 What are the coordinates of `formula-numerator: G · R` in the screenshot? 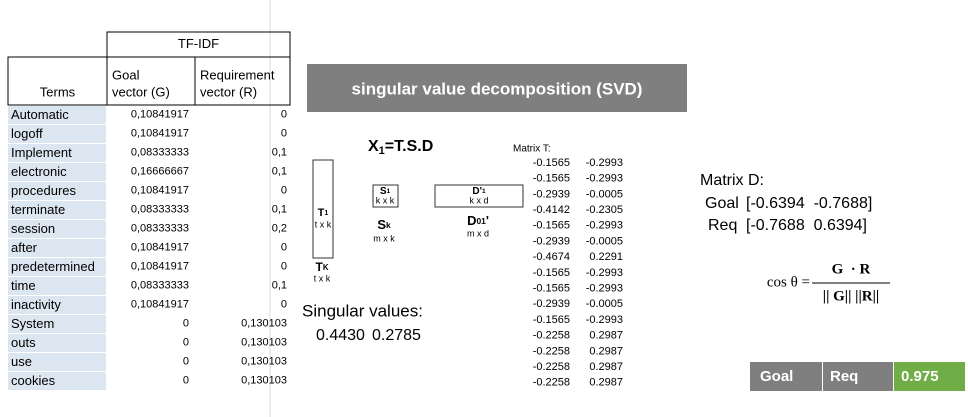 It's located at (851, 269).